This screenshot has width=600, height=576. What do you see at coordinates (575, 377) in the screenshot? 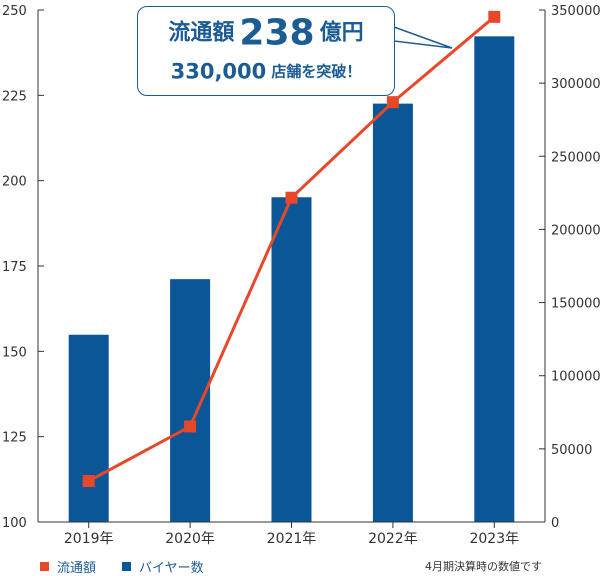
I see `right-tick-label: 100000` at bounding box center [575, 377].